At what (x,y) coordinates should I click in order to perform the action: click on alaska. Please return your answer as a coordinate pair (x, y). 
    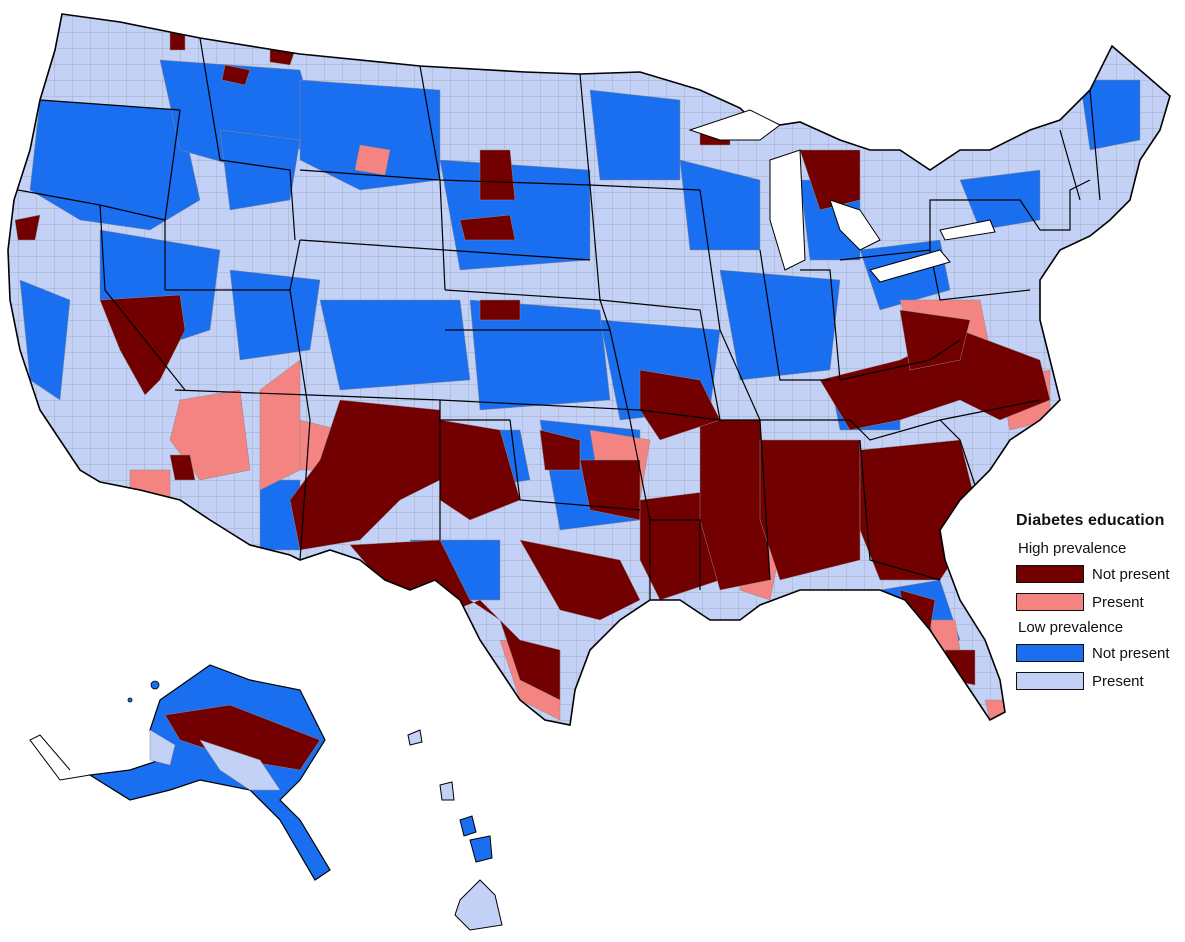
    Looking at the image, I should click on (180, 772).